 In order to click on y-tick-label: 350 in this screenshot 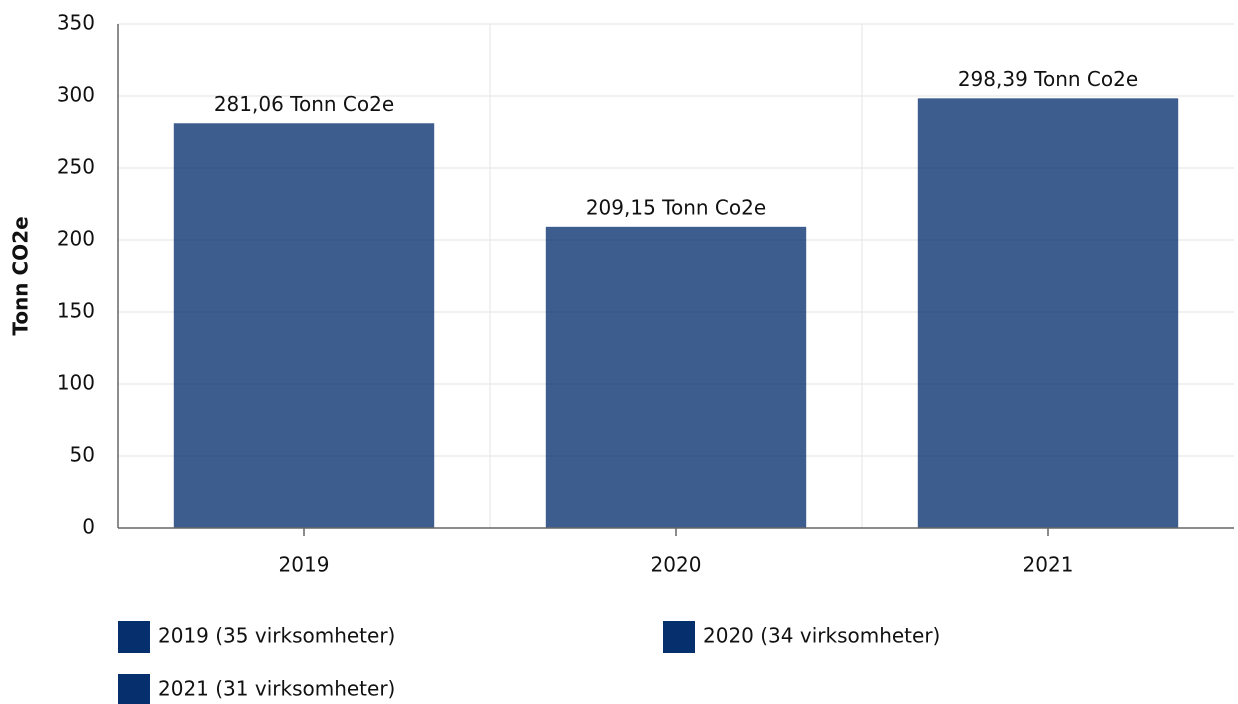, I will do `click(76, 23)`.